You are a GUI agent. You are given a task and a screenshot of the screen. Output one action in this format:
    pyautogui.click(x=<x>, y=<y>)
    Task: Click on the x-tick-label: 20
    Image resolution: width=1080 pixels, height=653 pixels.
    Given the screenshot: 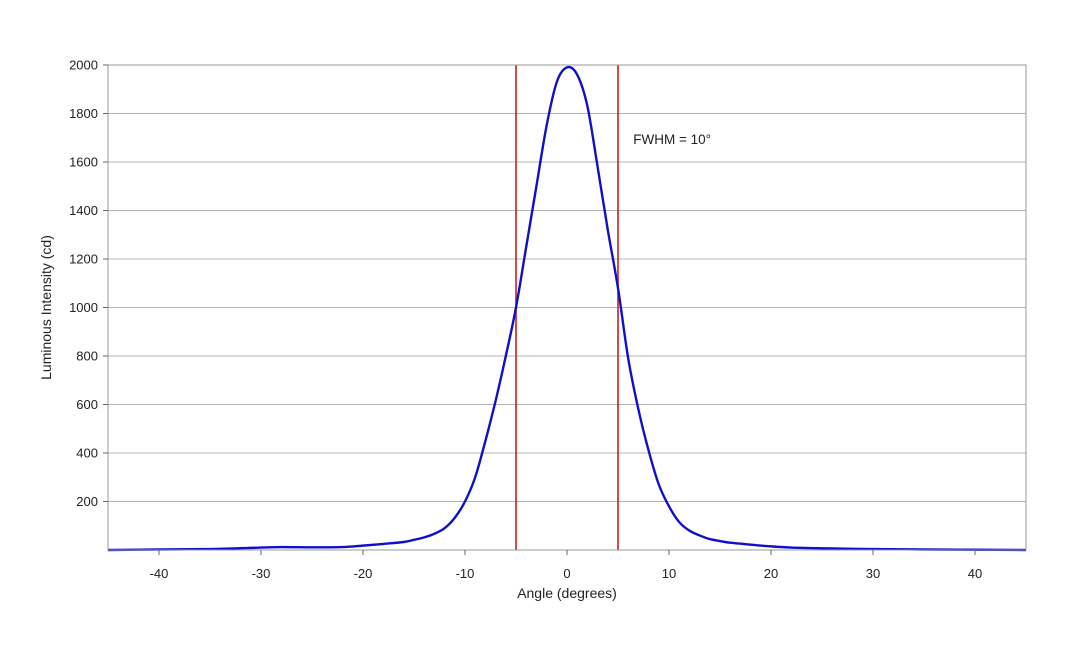 What is the action you would take?
    pyautogui.click(x=771, y=573)
    